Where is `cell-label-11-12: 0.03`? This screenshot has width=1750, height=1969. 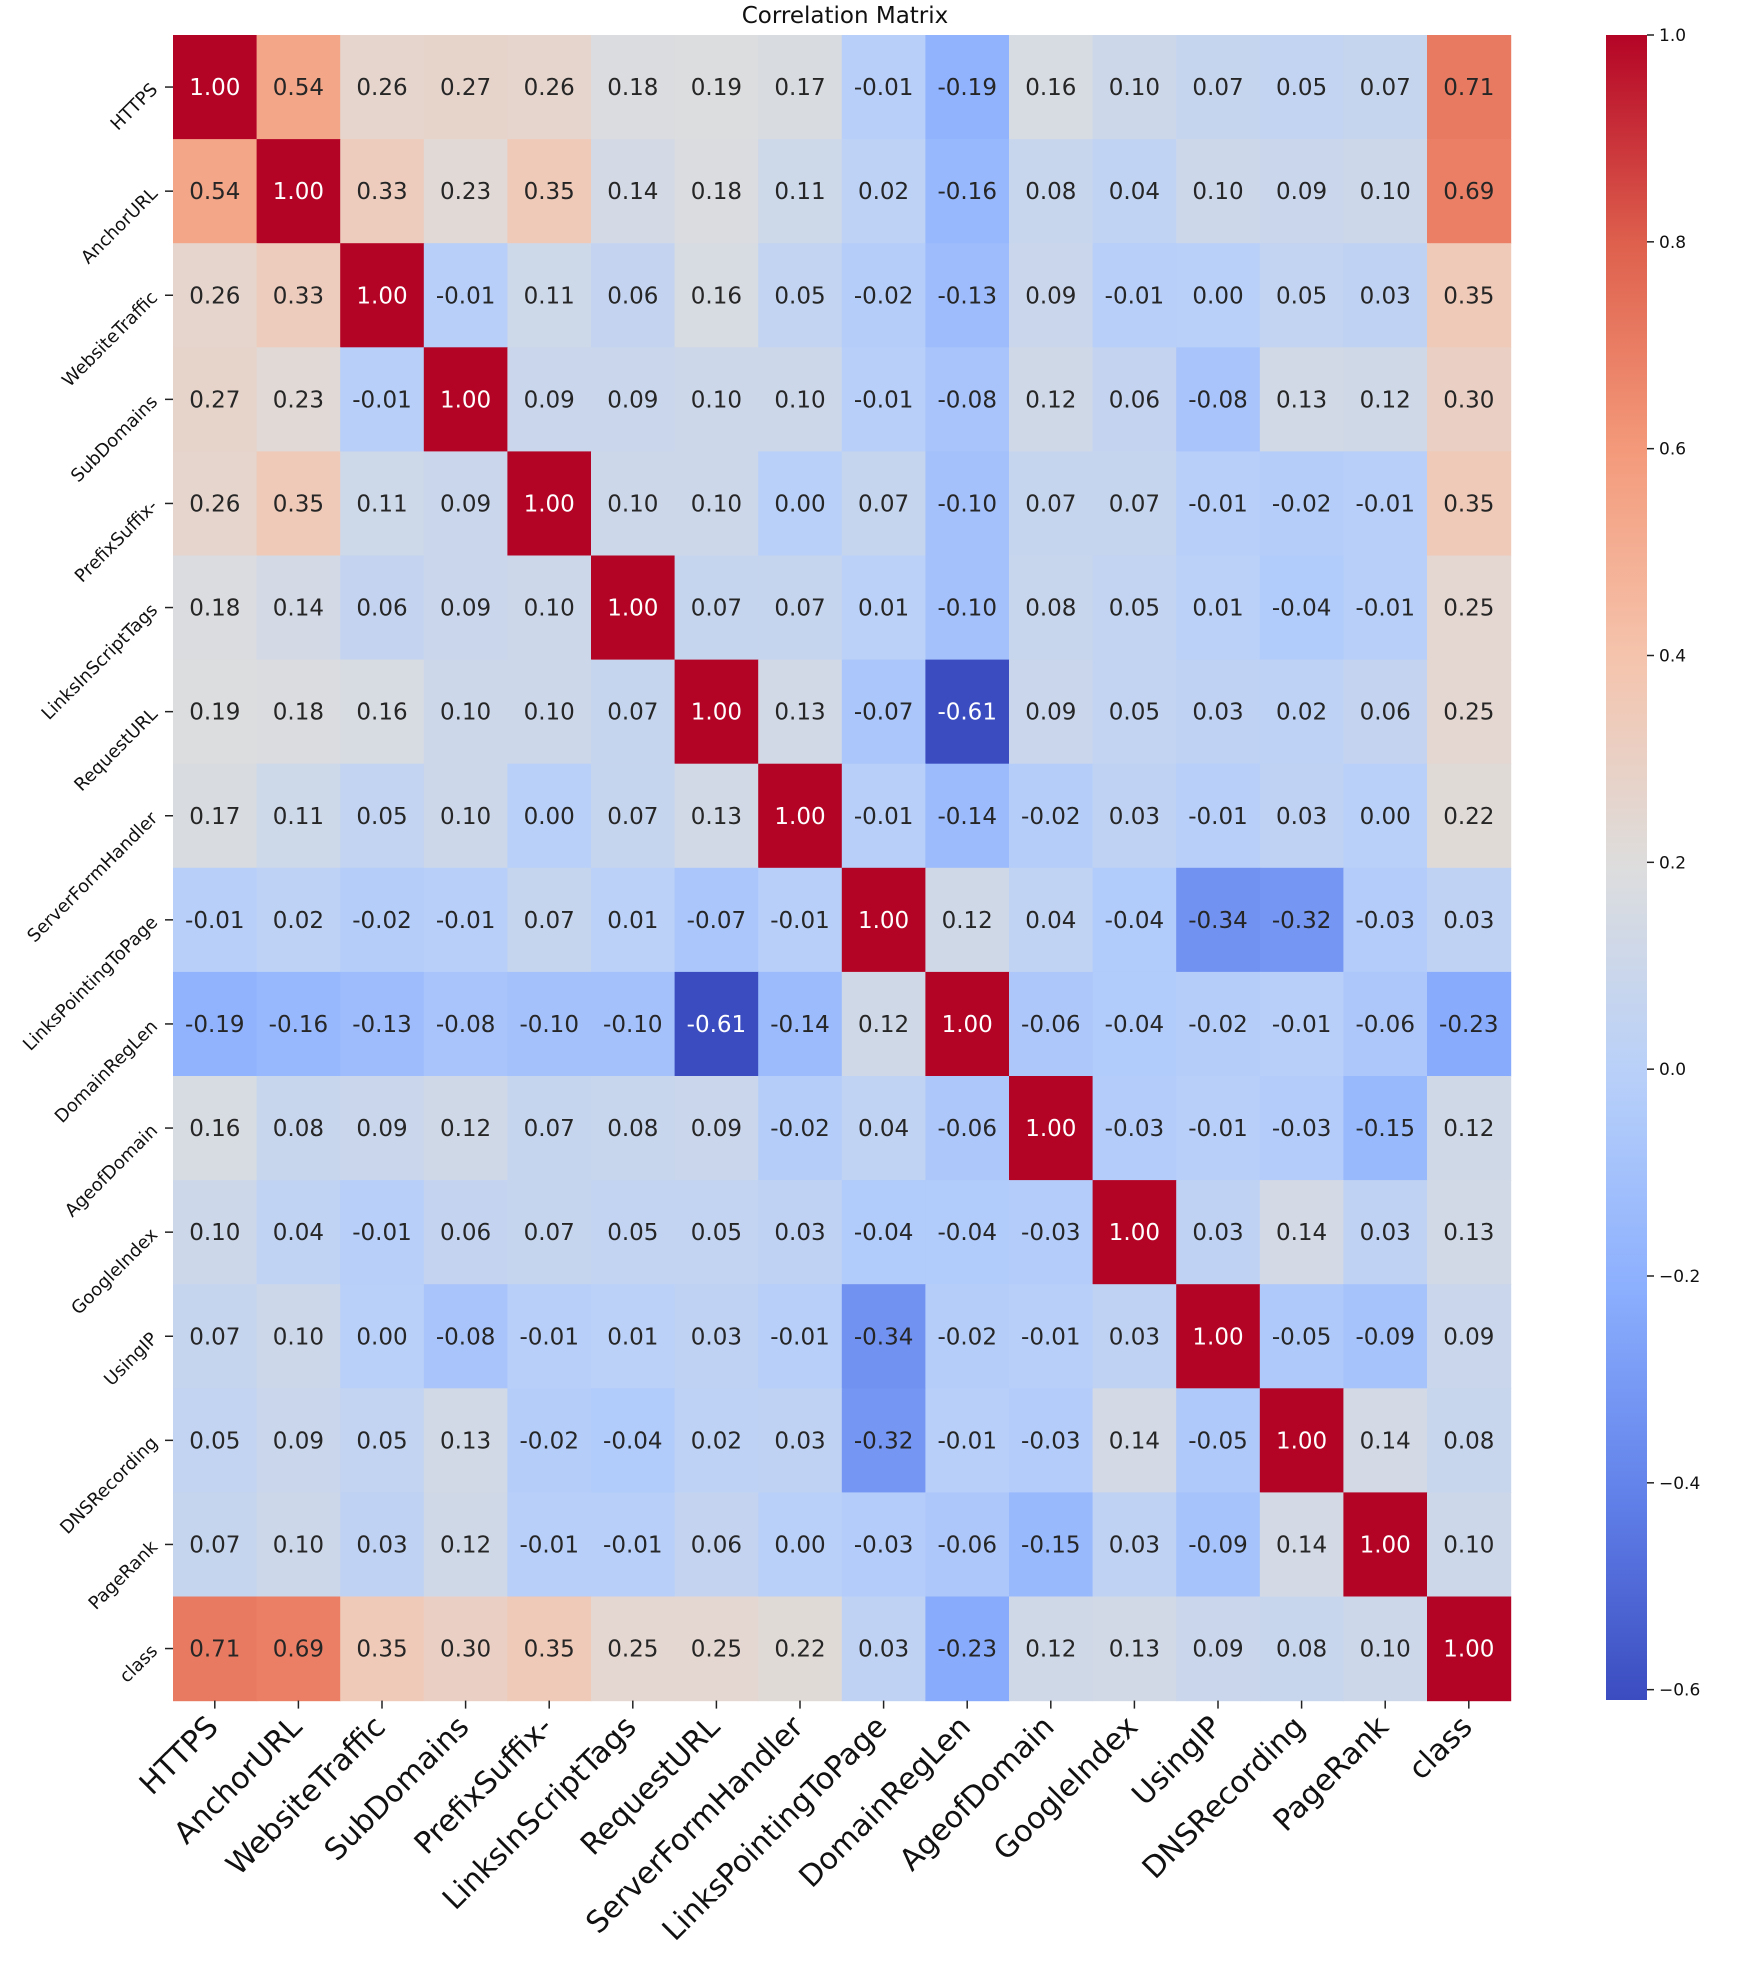 cell-label-11-12: 0.03 is located at coordinates (1217, 1233).